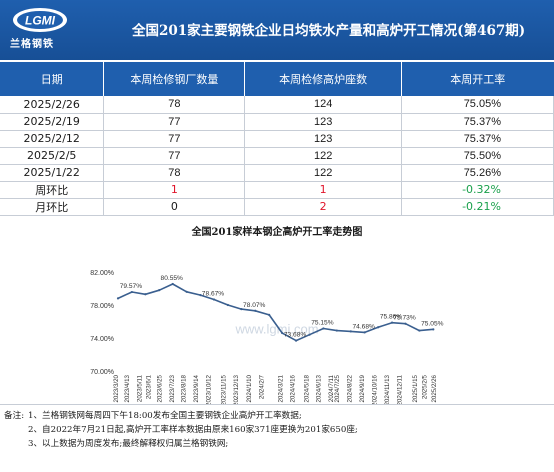  What do you see at coordinates (174, 207) in the screenshot?
I see `cell-mills-change: 0` at bounding box center [174, 207].